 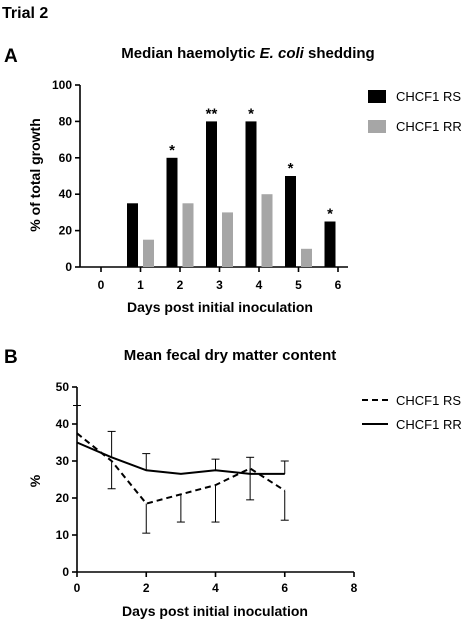 What do you see at coordinates (66, 121) in the screenshot?
I see `y-tick-label: 80` at bounding box center [66, 121].